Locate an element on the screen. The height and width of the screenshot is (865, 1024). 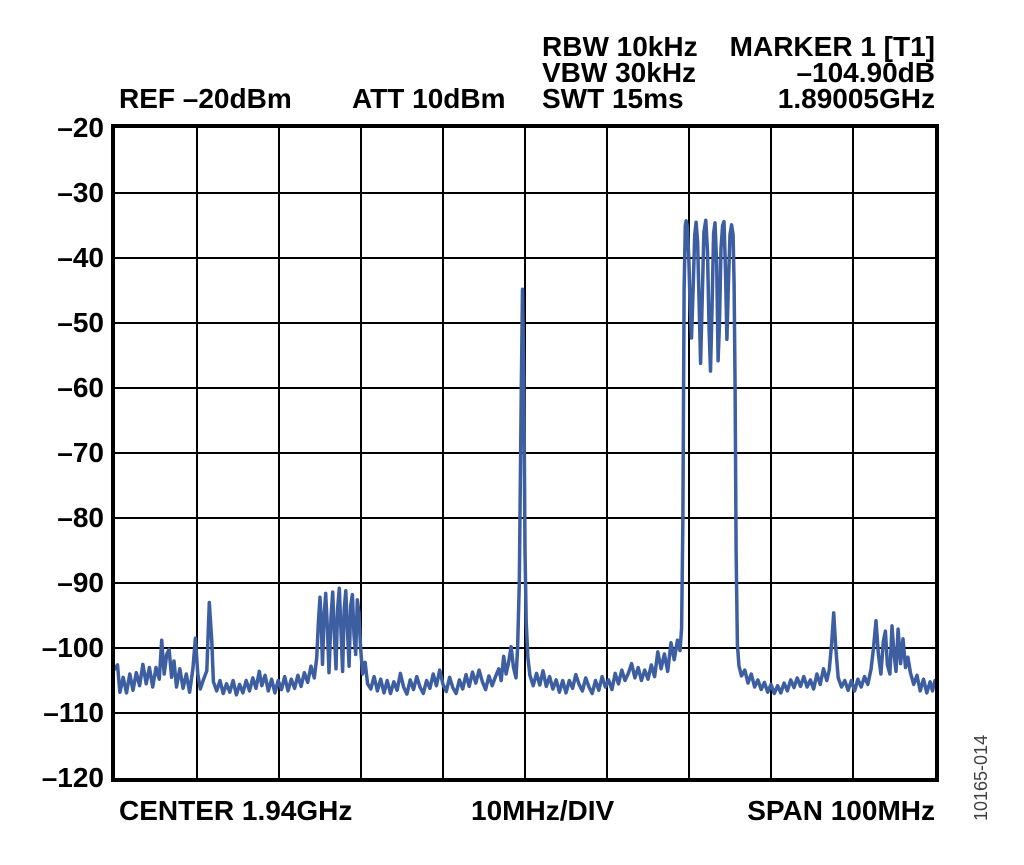
y-axis-label: –30 is located at coordinates (80, 192).